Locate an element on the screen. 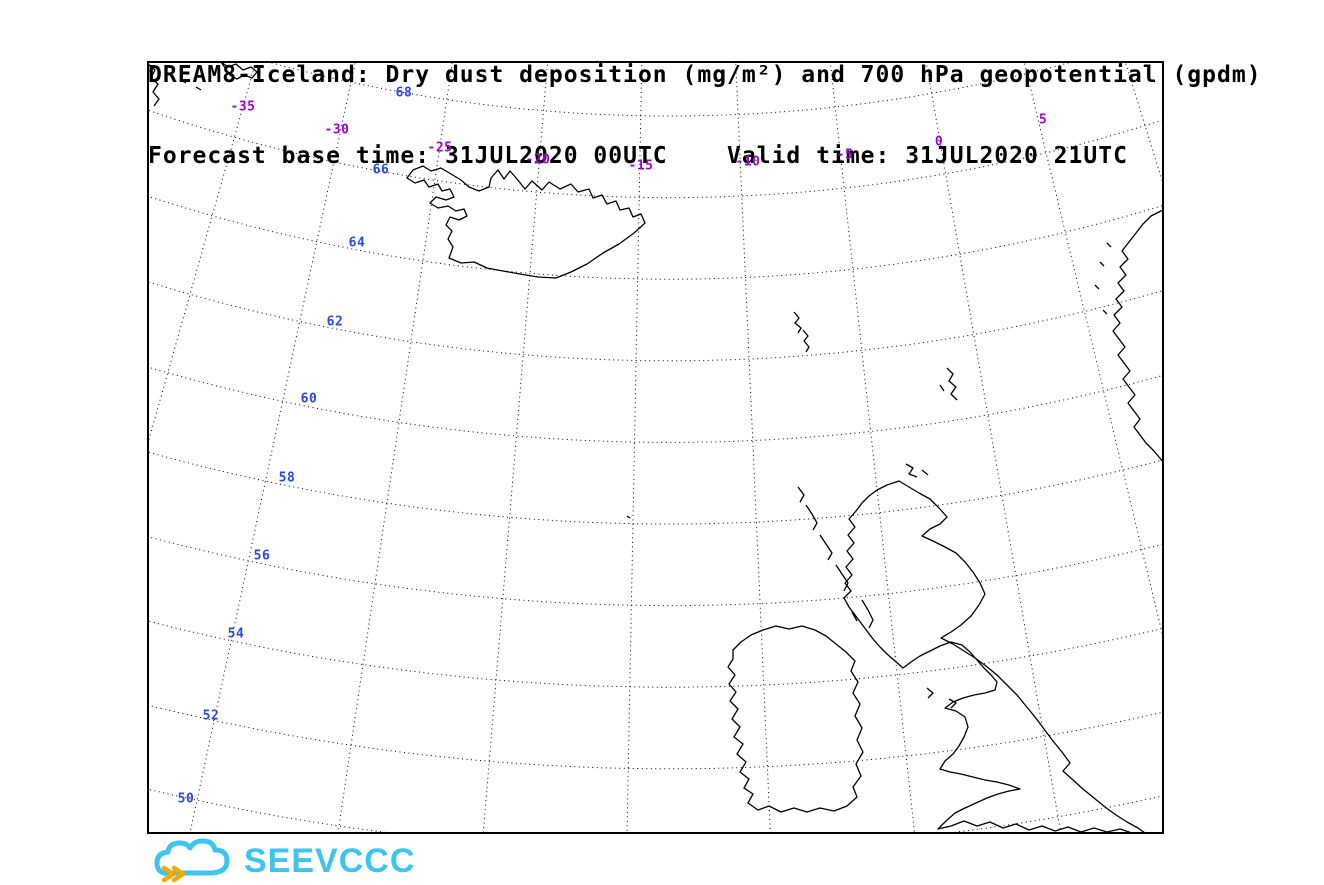  footer-logo: SEEVCCC is located at coordinates (282, 861).